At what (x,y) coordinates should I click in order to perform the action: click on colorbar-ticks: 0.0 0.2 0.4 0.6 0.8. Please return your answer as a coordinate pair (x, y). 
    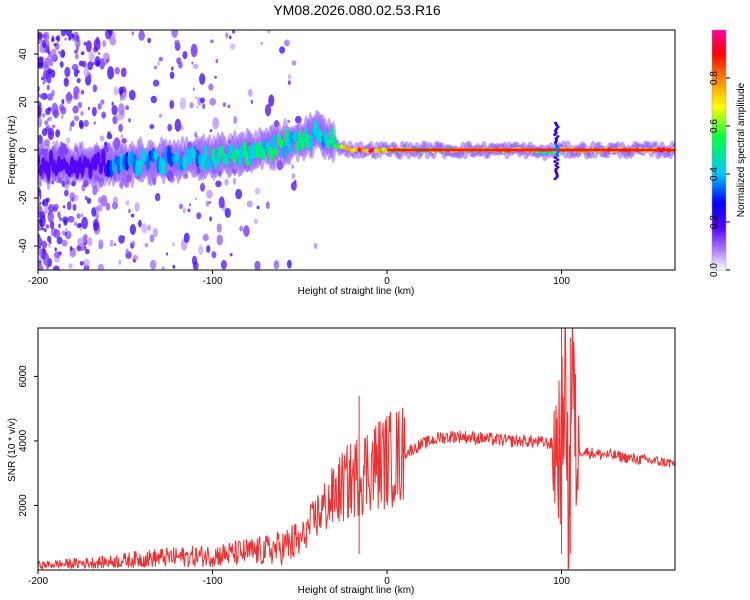
    Looking at the image, I should click on (719, 174).